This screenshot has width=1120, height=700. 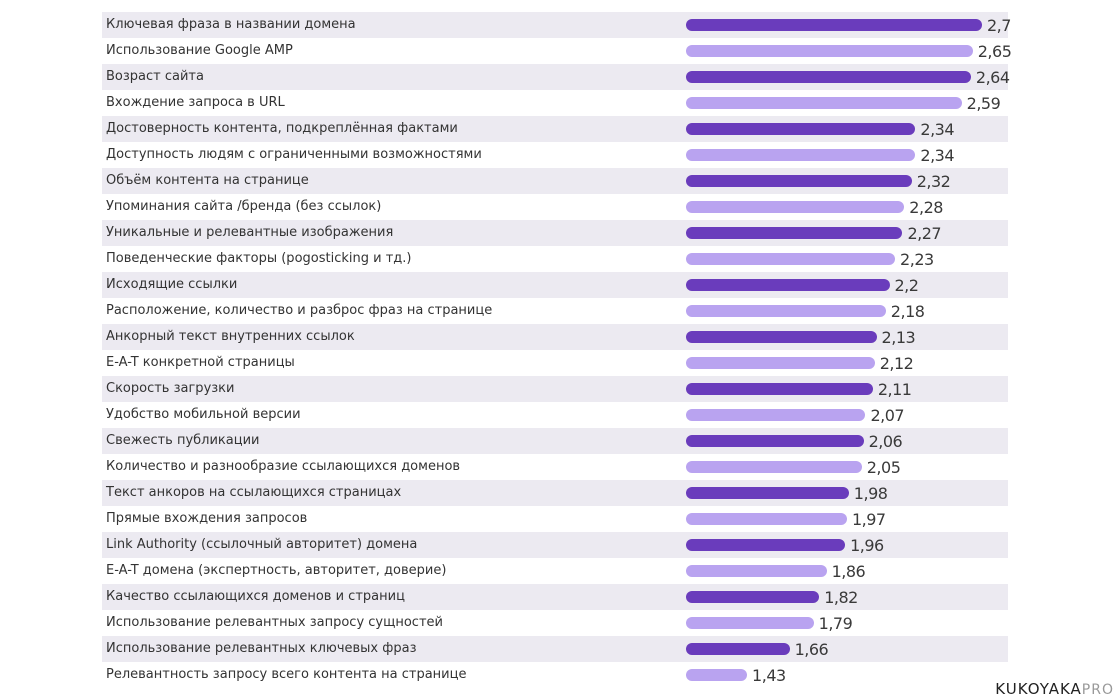 I want to click on category-label: Качество ссылающихся доменов и страниц, so click(x=255, y=596).